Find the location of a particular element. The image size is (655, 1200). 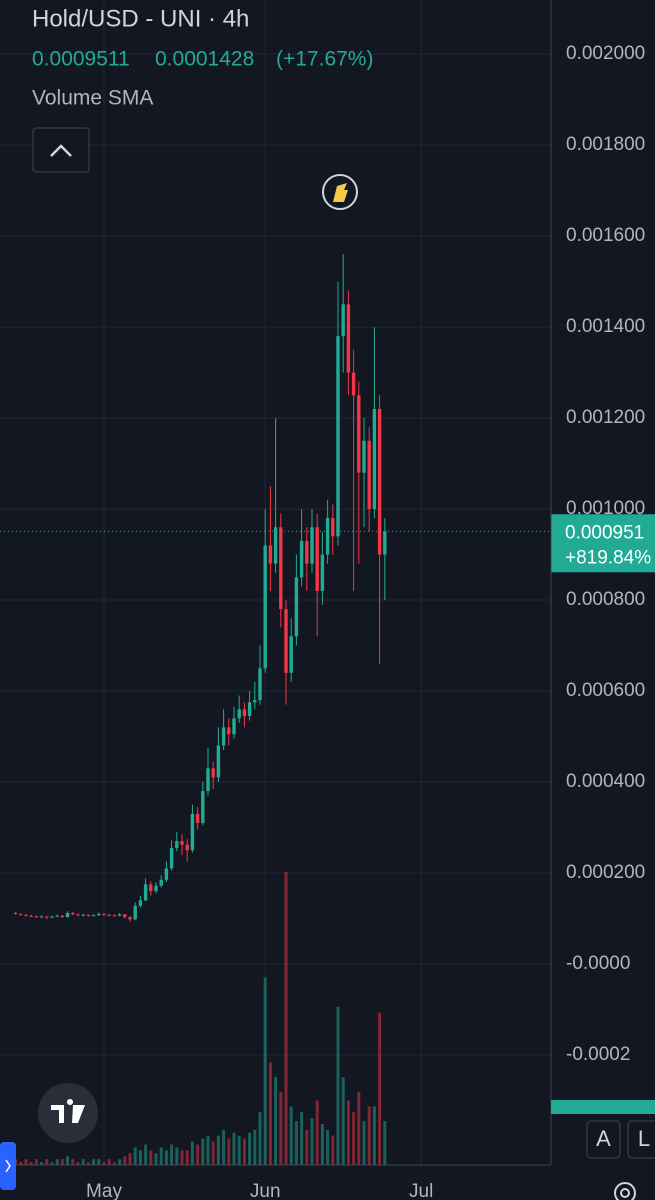

auto-button-box is located at coordinates (603, 1139).